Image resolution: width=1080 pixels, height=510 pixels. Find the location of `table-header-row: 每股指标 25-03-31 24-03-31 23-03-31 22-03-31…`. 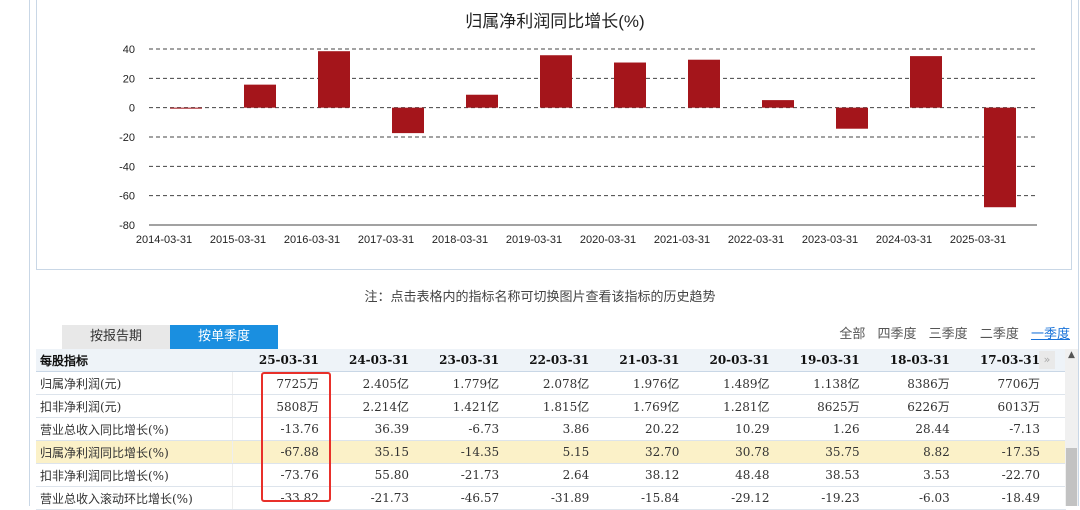

table-header-row: 每股指标 25-03-31 24-03-31 23-03-31 22-03-31… is located at coordinates (551, 360).